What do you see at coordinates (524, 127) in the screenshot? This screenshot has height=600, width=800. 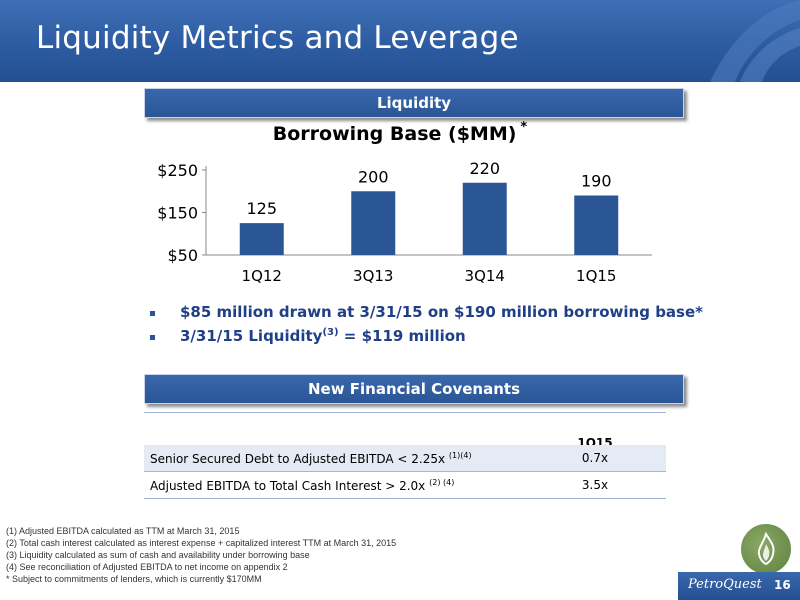 I see `chart-title-asterisk: *` at bounding box center [524, 127].